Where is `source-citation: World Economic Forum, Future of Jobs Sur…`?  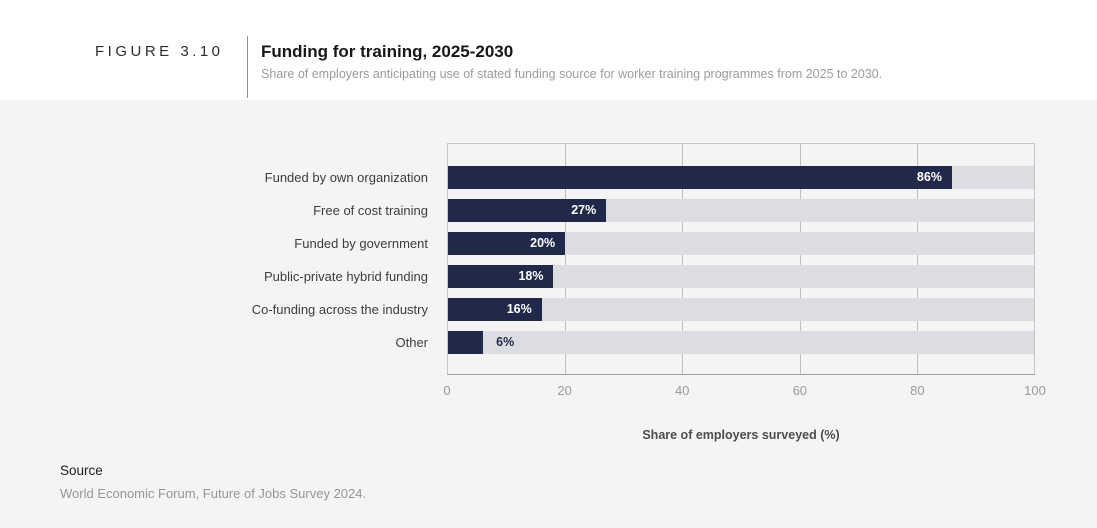 source-citation: World Economic Forum, Future of Jobs Sur… is located at coordinates (213, 493).